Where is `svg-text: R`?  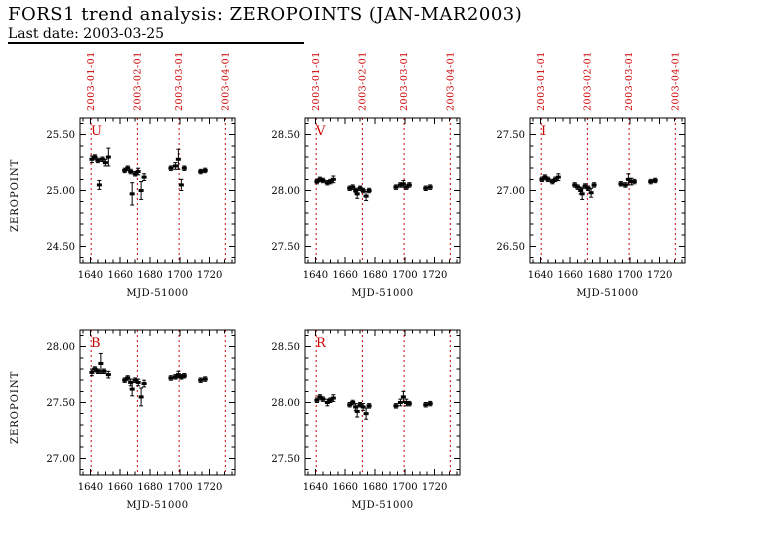 svg-text: R is located at coordinates (321, 343).